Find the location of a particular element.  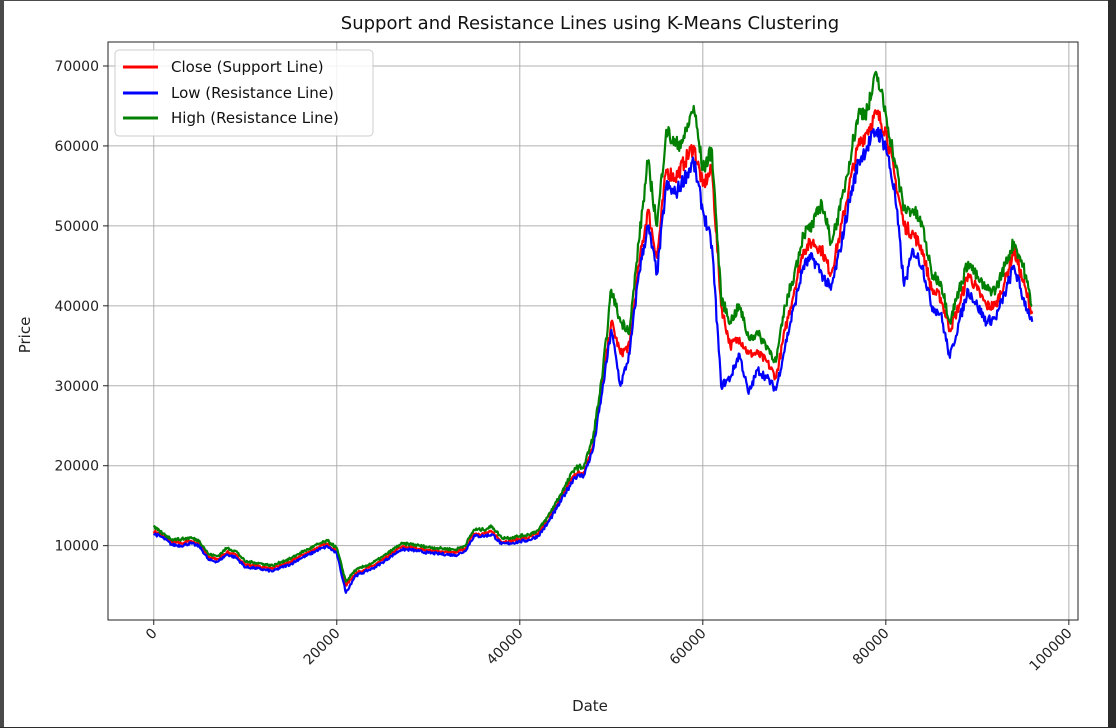

x-tick-label: 0 is located at coordinates (152, 635).